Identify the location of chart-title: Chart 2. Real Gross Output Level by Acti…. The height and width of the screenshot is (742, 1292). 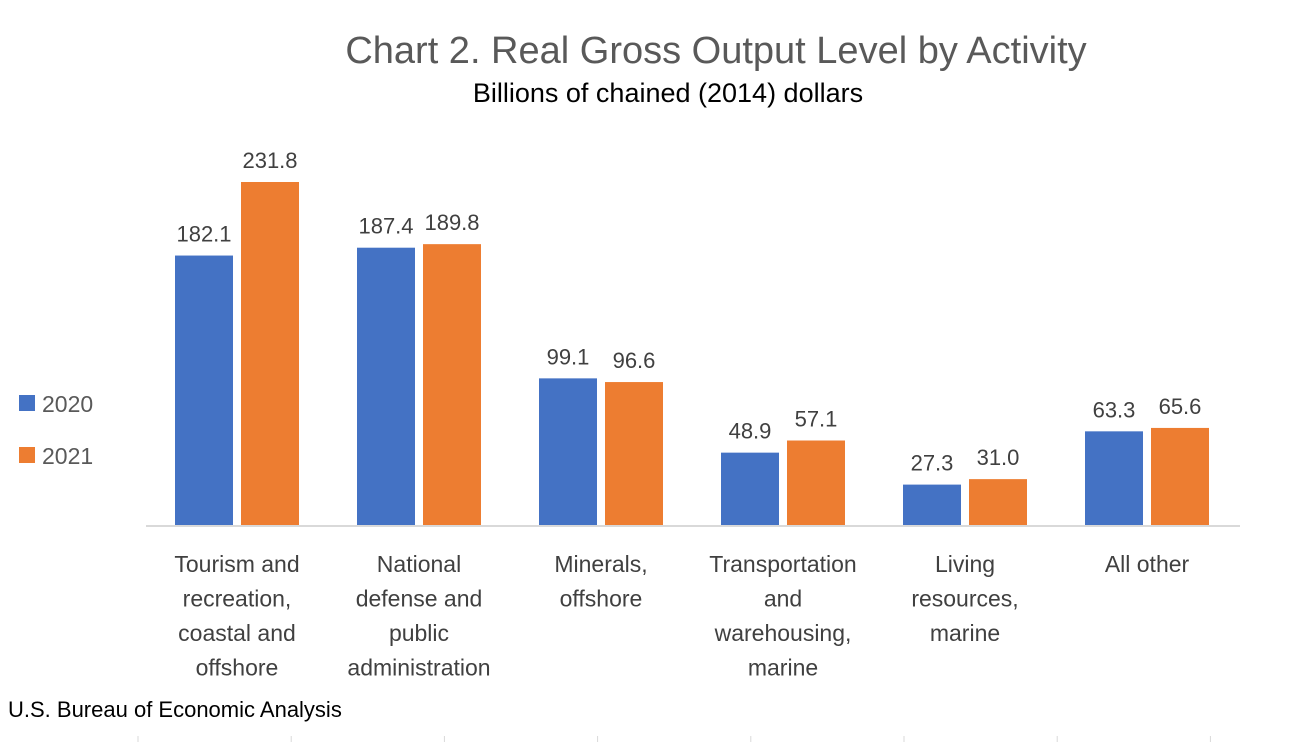
(715, 51).